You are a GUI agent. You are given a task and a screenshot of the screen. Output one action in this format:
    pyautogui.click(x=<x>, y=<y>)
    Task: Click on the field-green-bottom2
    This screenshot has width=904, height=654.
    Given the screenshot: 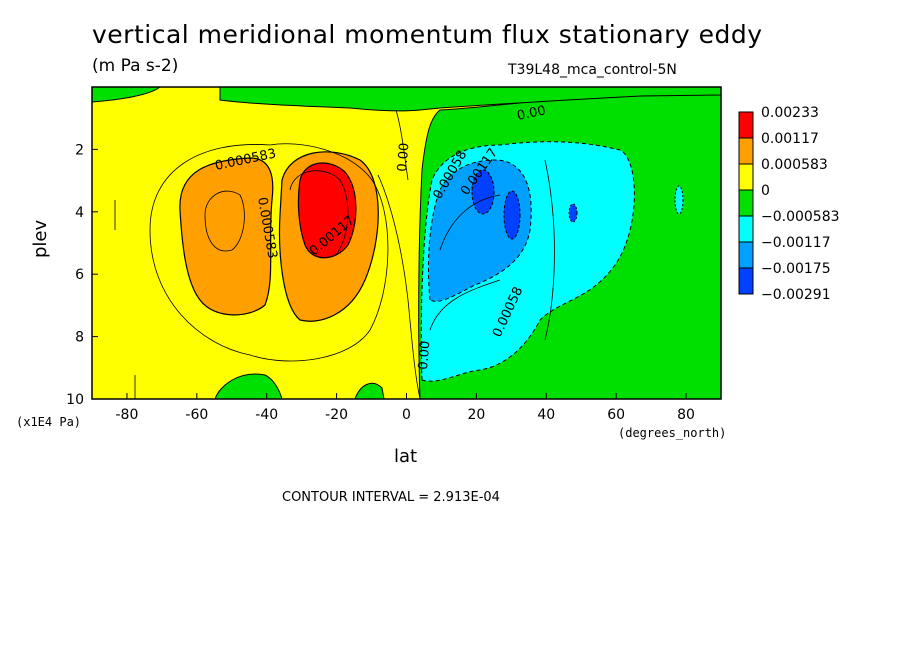 What is the action you would take?
    pyautogui.click(x=369, y=390)
    